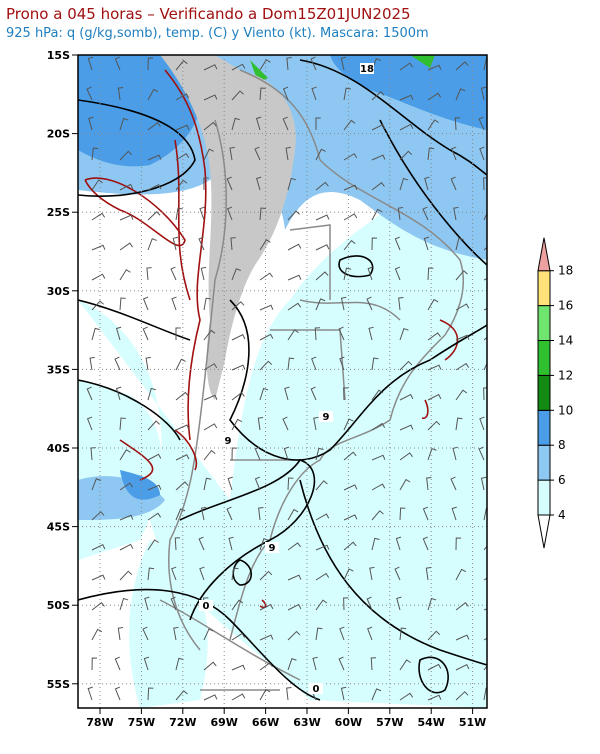 The image size is (600, 754). I want to click on lat-label: 35S, so click(58, 369).